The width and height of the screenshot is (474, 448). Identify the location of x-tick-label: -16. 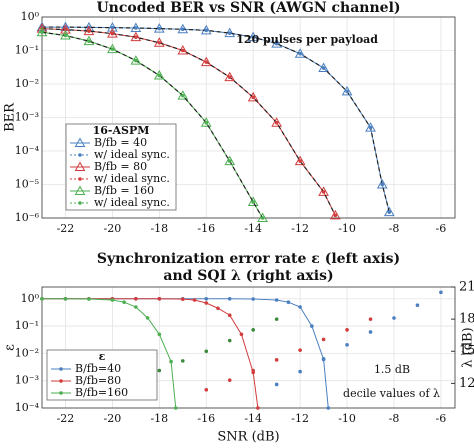
(206, 228).